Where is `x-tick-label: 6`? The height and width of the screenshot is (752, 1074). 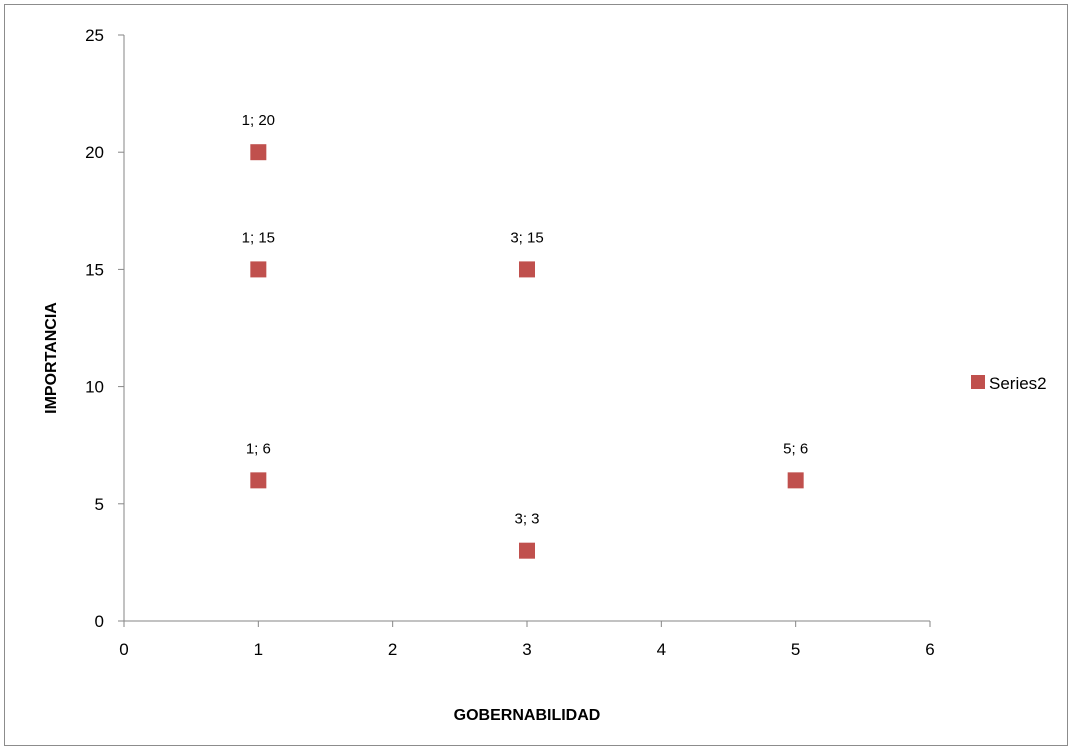
x-tick-label: 6 is located at coordinates (929, 649).